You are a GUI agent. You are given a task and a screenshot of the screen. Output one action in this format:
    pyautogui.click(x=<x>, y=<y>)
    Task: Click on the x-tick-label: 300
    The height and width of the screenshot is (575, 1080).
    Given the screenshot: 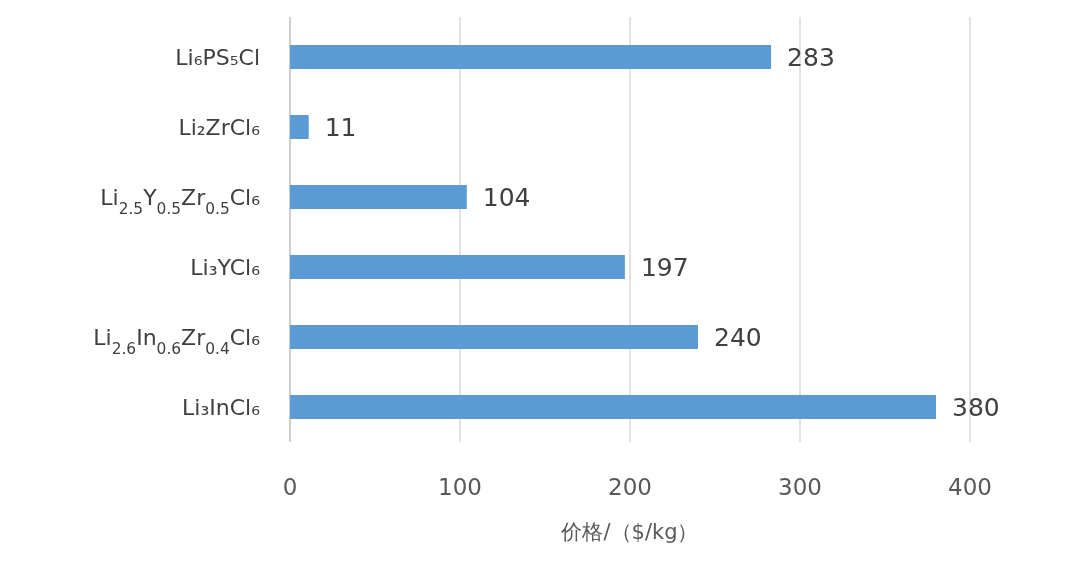 What is the action you would take?
    pyautogui.click(x=800, y=487)
    